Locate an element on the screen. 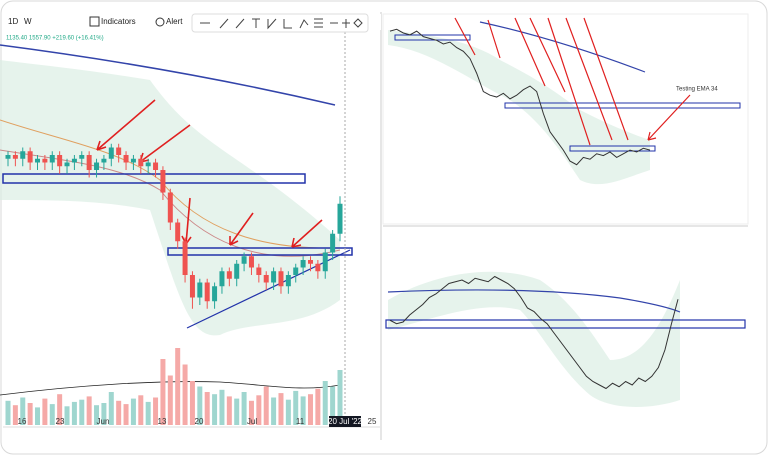 This screenshot has height=455, width=768. x-tick-label: 20 Jul '22 is located at coordinates (345, 421).